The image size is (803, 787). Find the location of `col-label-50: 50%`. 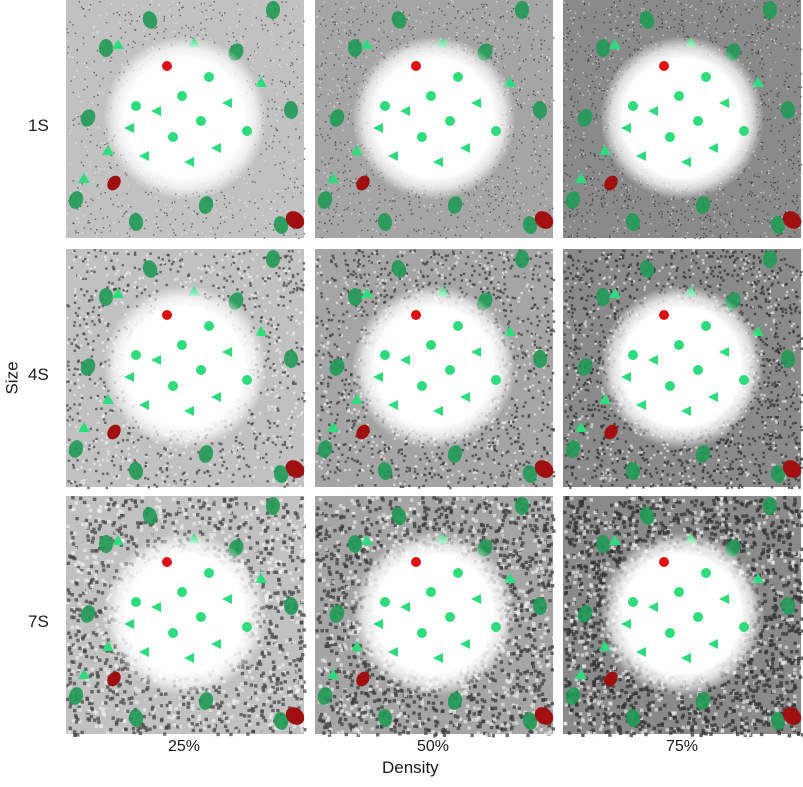

col-label-50: 50% is located at coordinates (433, 746).